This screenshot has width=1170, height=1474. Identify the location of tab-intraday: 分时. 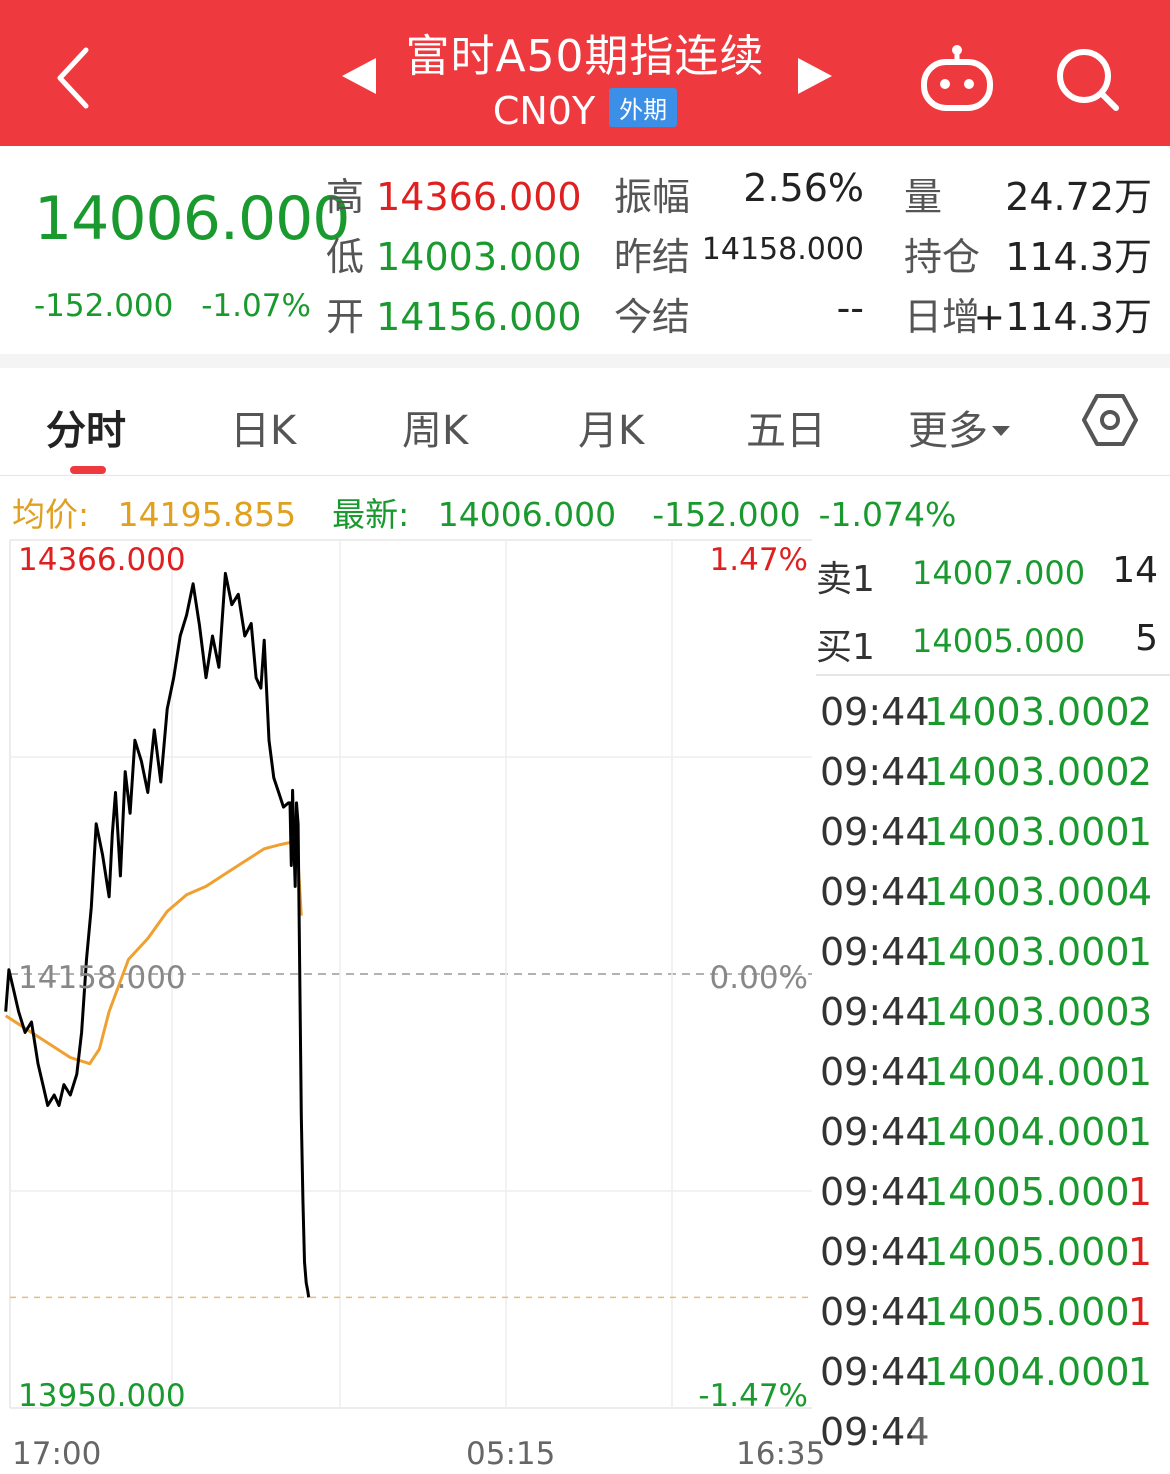
(86, 431).